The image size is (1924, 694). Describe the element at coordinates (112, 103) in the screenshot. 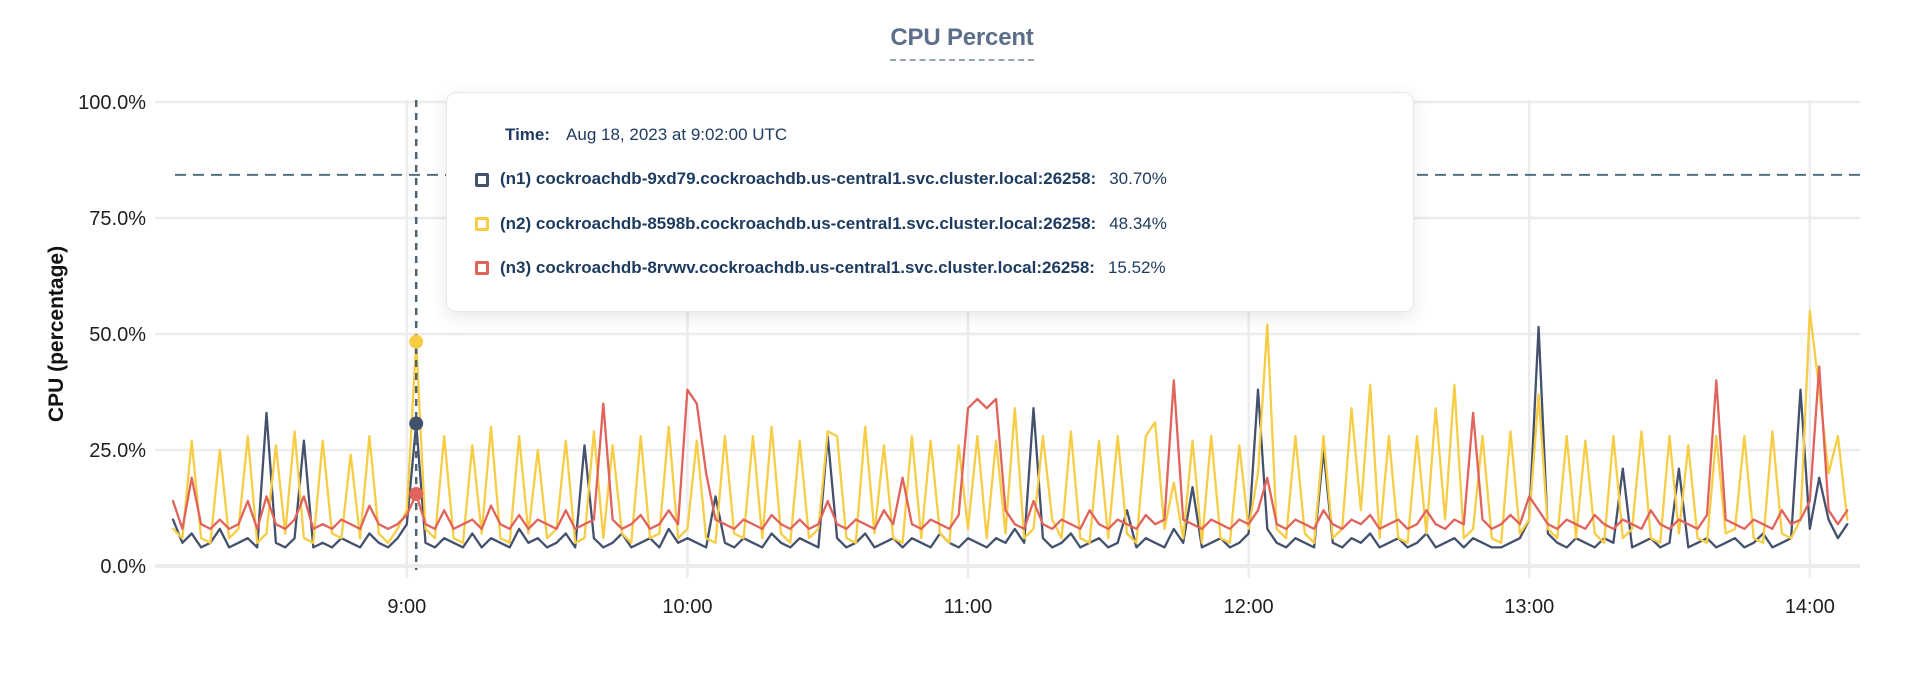

I see `y-tick-label: 100.0%` at that location.